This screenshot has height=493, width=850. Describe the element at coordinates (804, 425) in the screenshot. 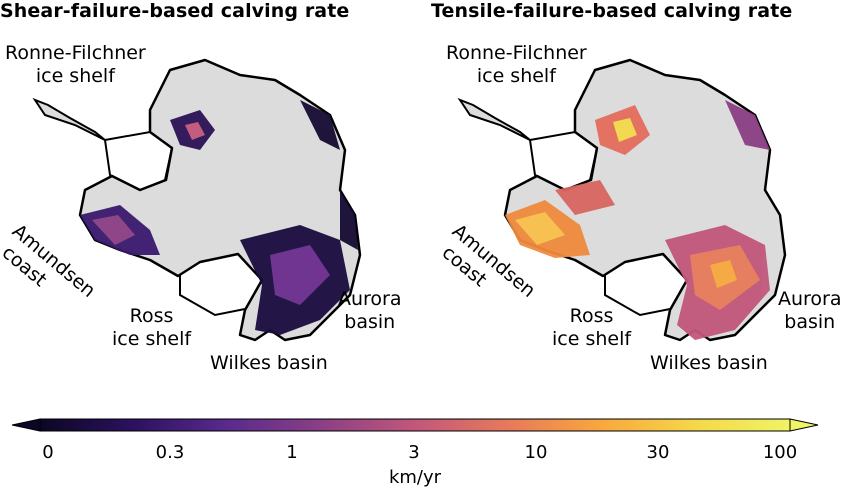

I see `colorbar-extend-high` at that location.